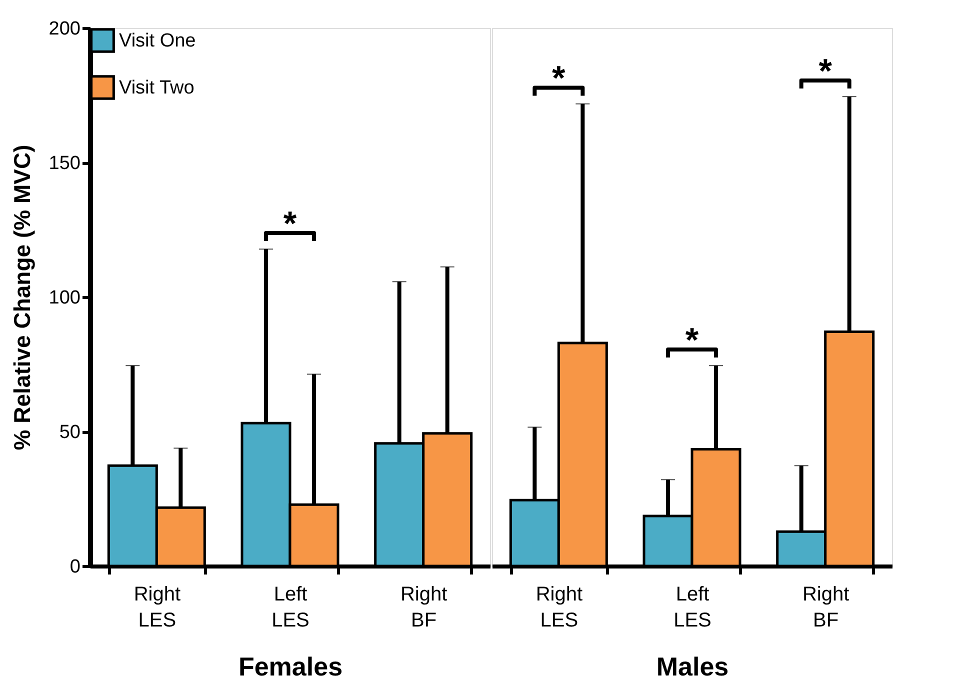 Image resolution: width=969 pixels, height=689 pixels. What do you see at coordinates (64, 29) in the screenshot?
I see `y-tick-label: 200` at bounding box center [64, 29].